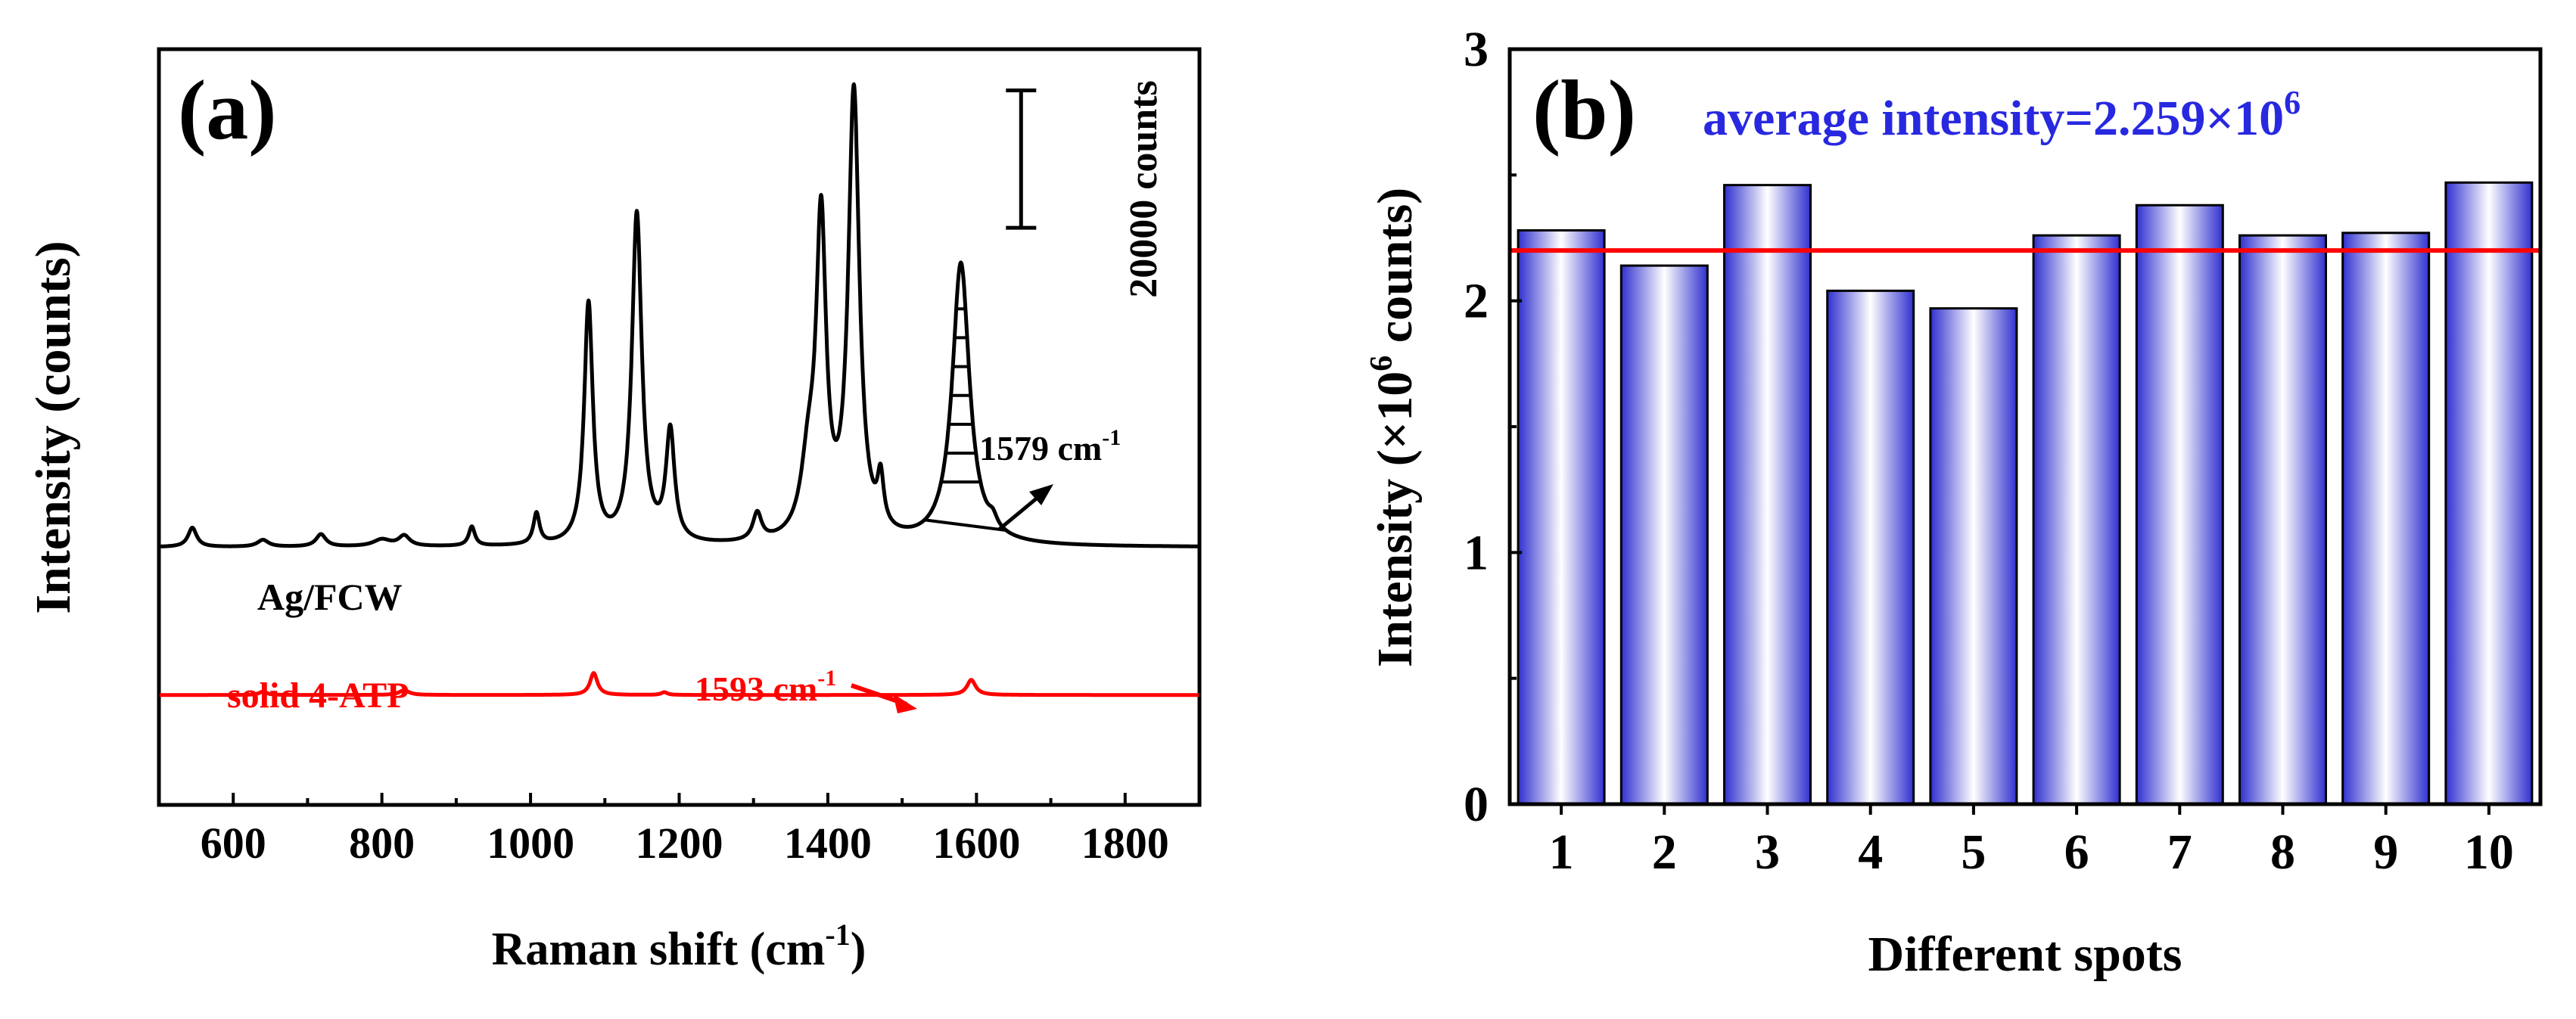 This screenshot has width=2576, height=1019. What do you see at coordinates (2385, 852) in the screenshot?
I see `x-tick-label: 9` at bounding box center [2385, 852].